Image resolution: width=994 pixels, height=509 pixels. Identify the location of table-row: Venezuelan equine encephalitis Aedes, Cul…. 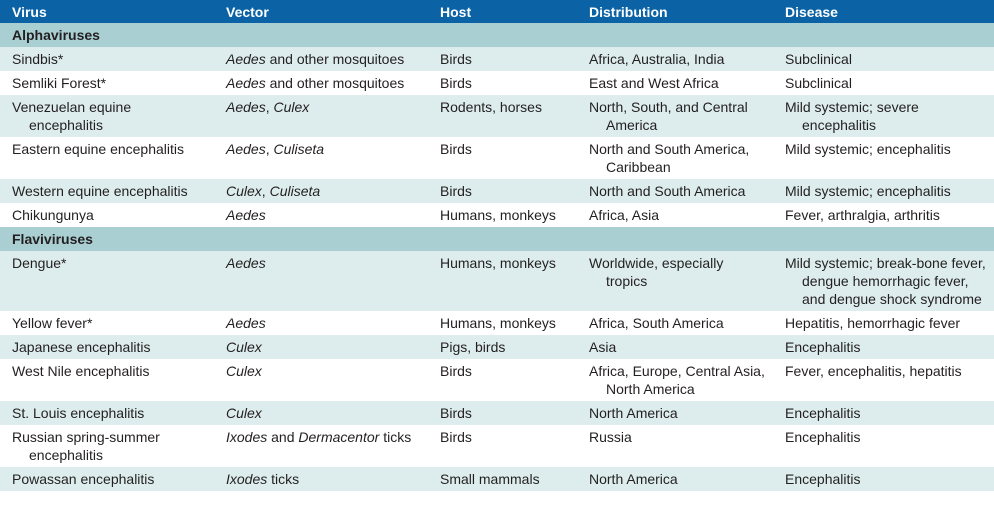
(497, 116).